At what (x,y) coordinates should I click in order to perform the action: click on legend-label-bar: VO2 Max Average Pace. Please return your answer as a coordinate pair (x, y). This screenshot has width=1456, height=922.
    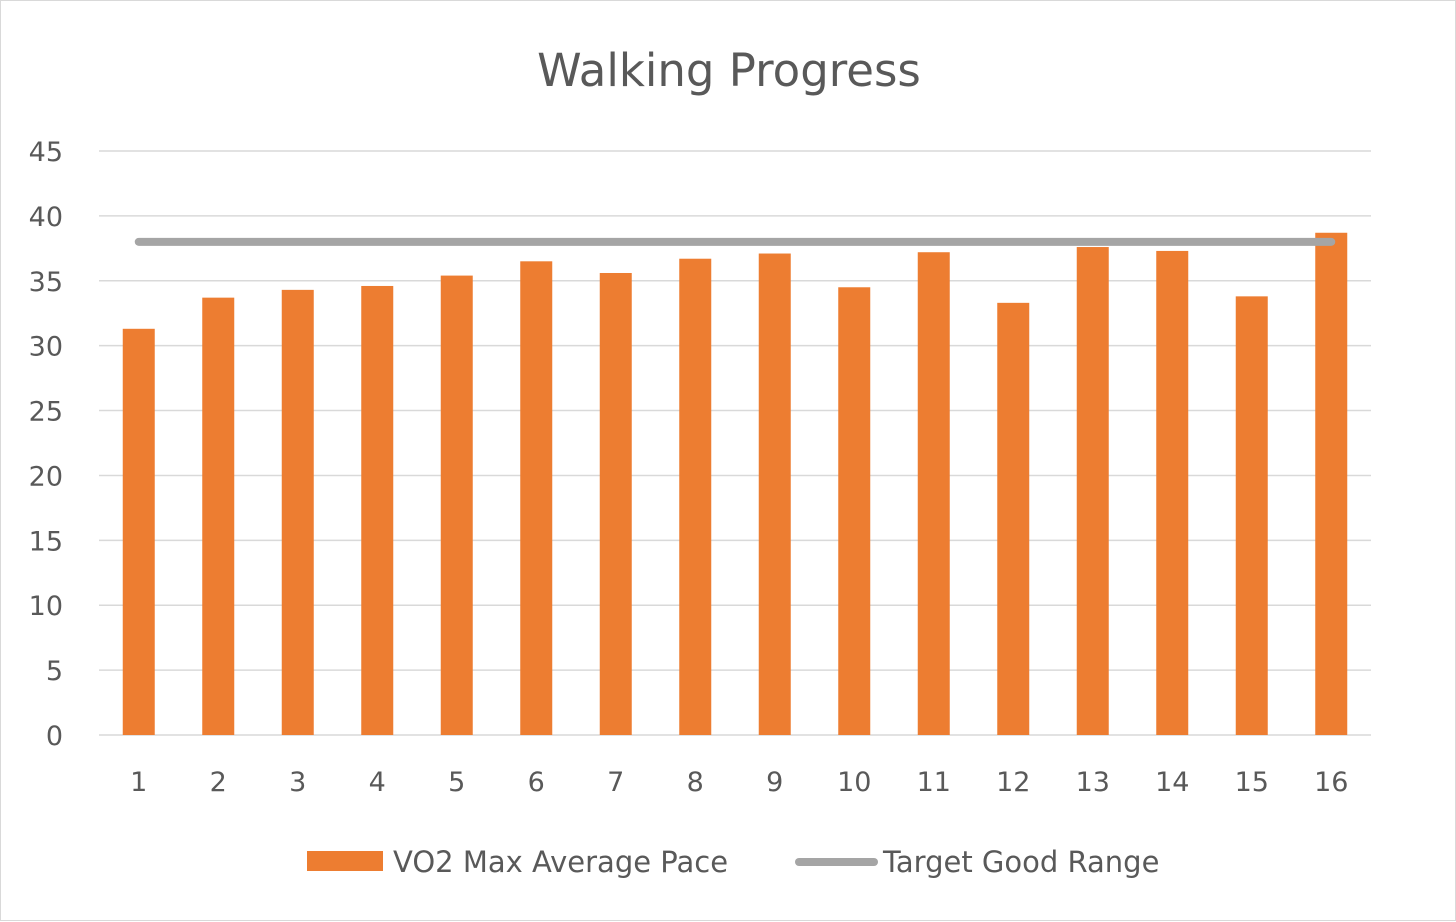
    Looking at the image, I should click on (560, 862).